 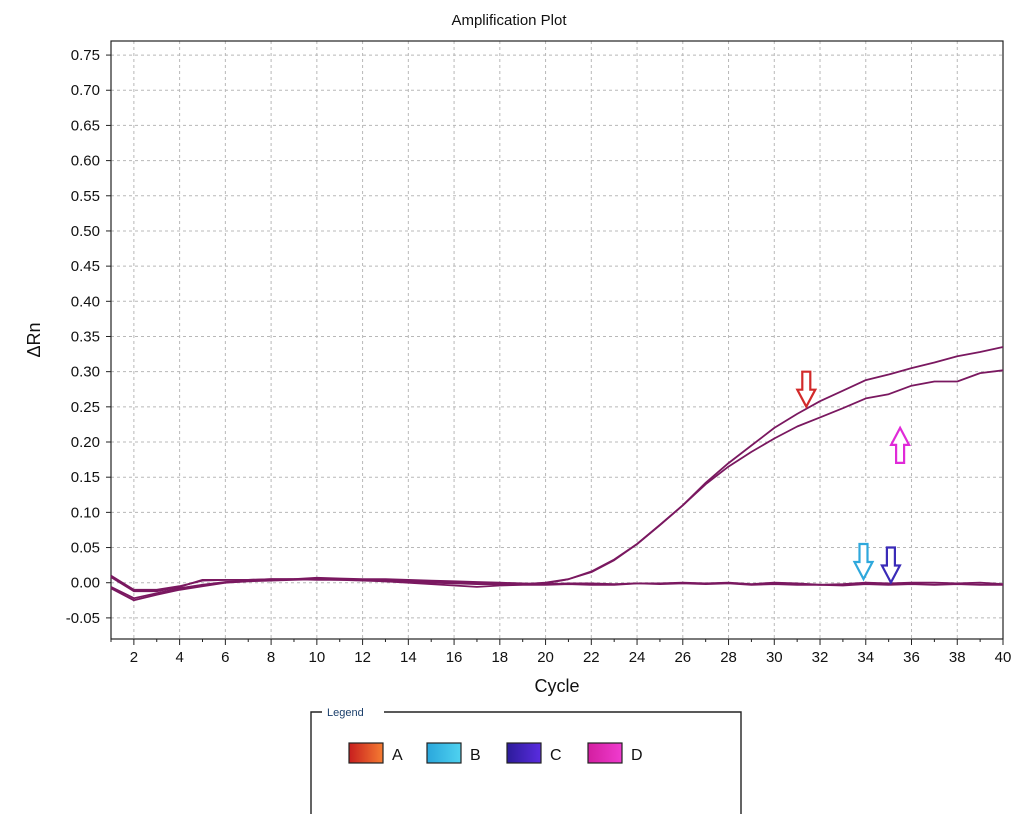 What do you see at coordinates (637, 755) in the screenshot?
I see `legend-label: D` at bounding box center [637, 755].